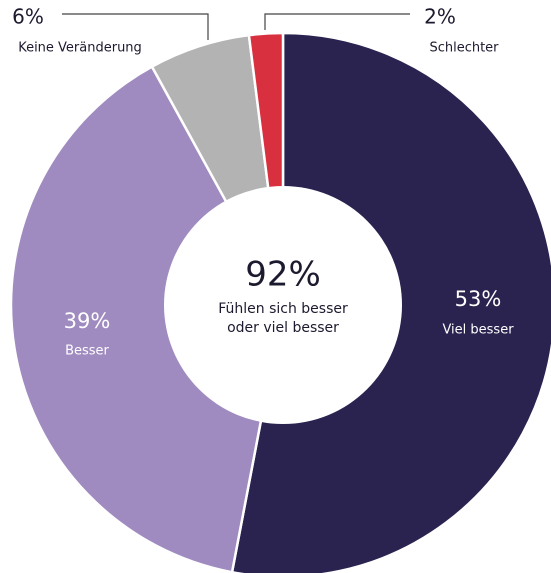 This screenshot has width=551, height=573. What do you see at coordinates (28, 17) in the screenshot?
I see `value-label: 6%` at bounding box center [28, 17].